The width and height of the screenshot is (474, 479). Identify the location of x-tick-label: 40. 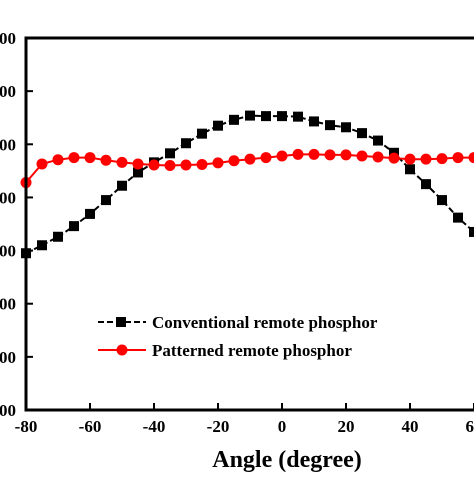
(410, 426).